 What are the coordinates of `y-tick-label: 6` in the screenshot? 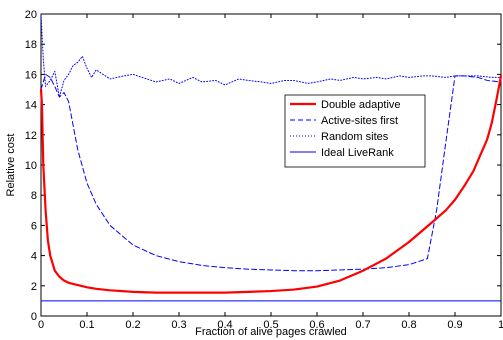 It's located at (34, 226).